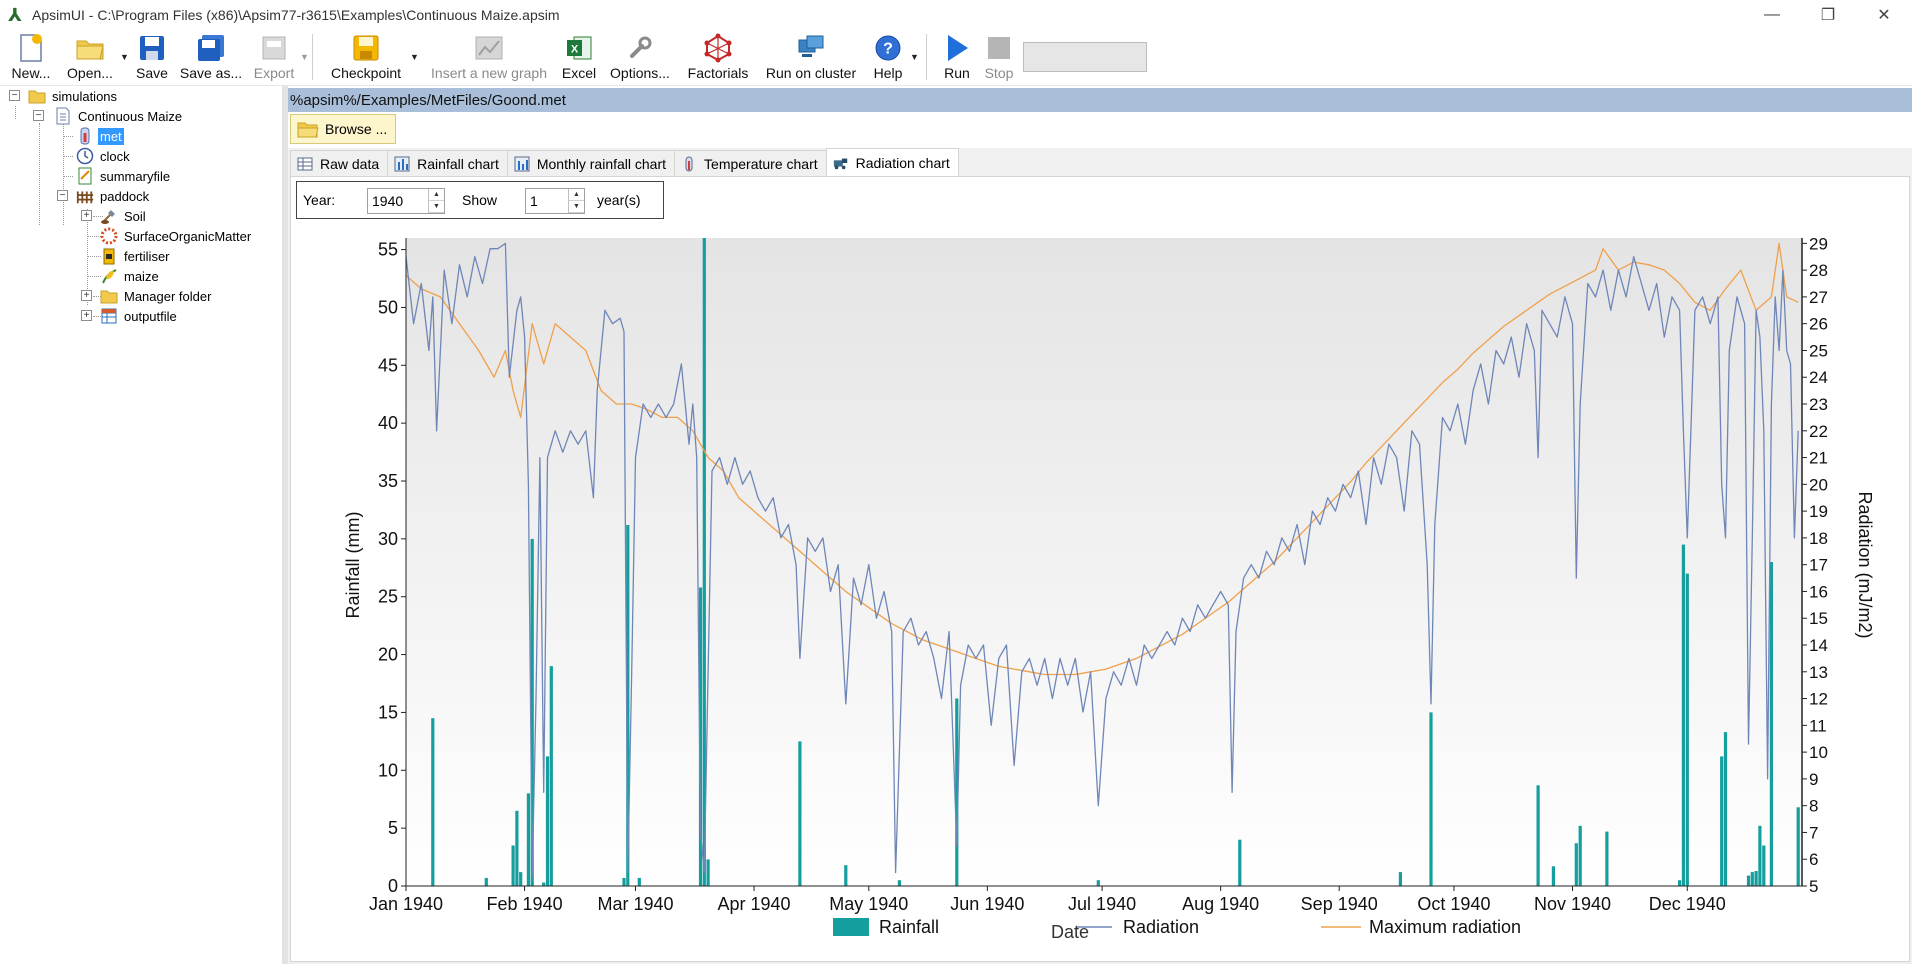  What do you see at coordinates (718, 58) in the screenshot?
I see `factorials-button: Factorials` at bounding box center [718, 58].